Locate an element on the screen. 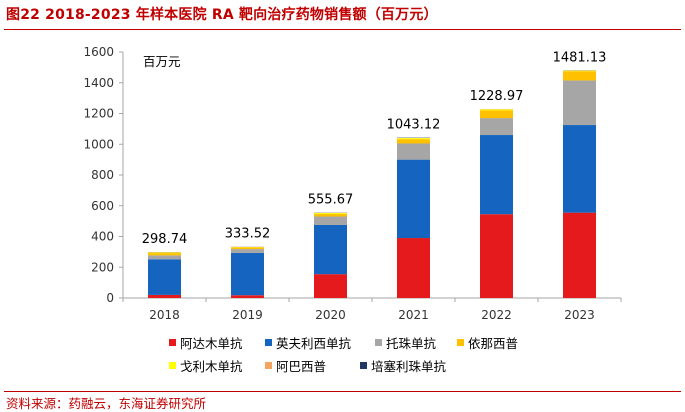 This screenshot has height=412, width=685. y-tick-label: 200 is located at coordinates (102, 267).